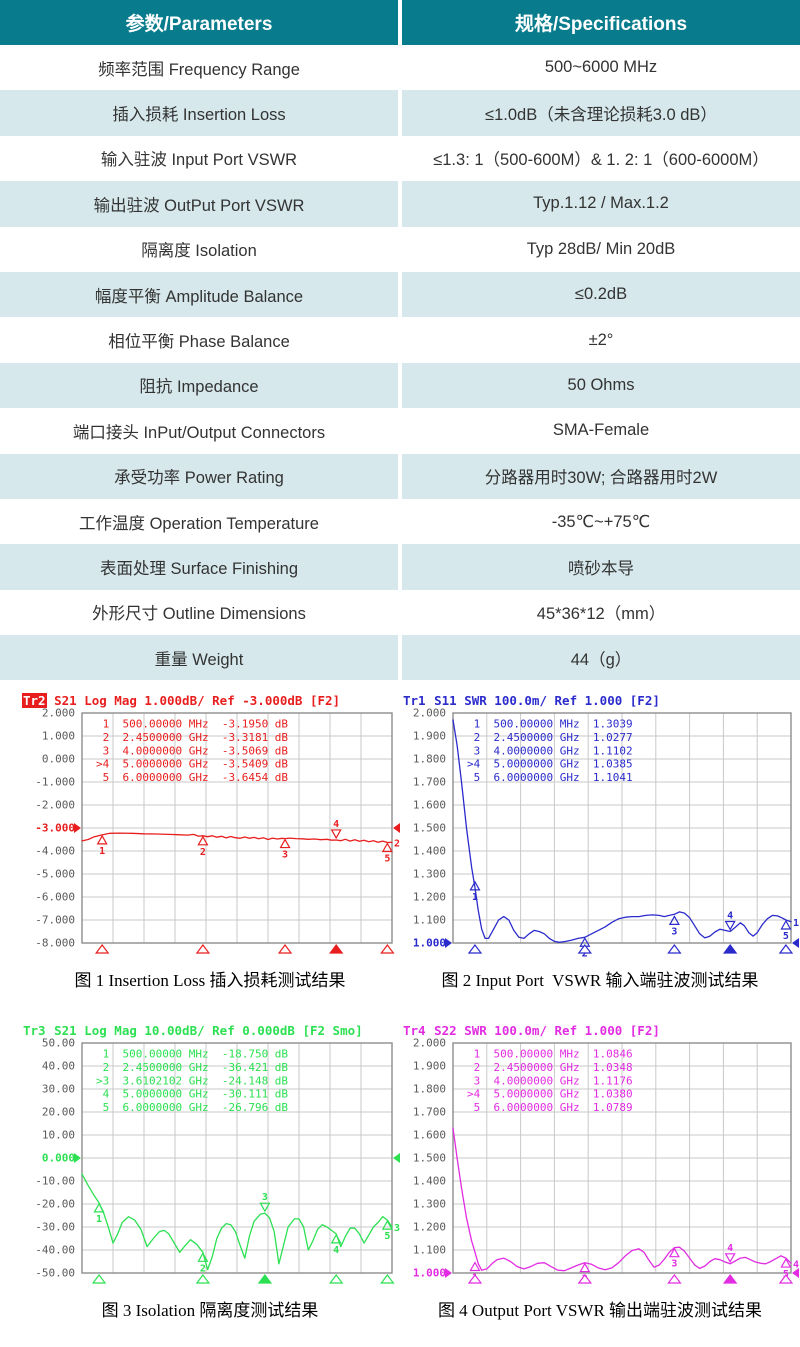 Image resolution: width=800 pixels, height=1347 pixels. I want to click on spec-table-row: 外形尺寸 Outline Dimensions 45*36*12（mm）, so click(400, 612).